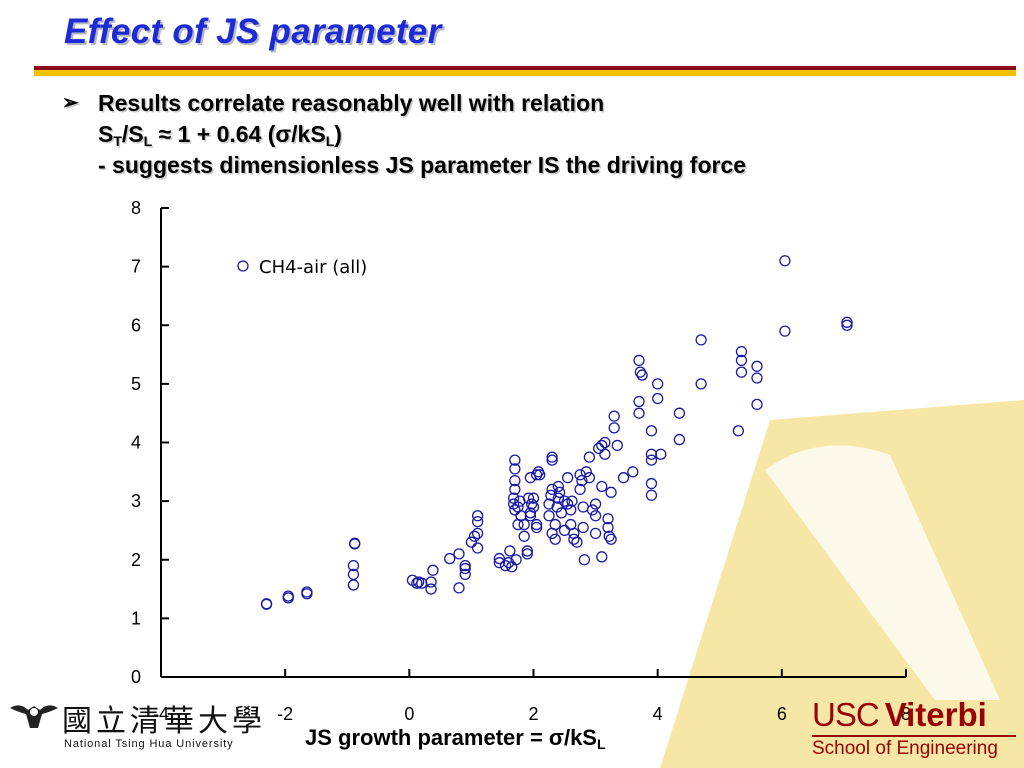 The image size is (1024, 768). What do you see at coordinates (136, 443) in the screenshot?
I see `y-tick-label: 4` at bounding box center [136, 443].